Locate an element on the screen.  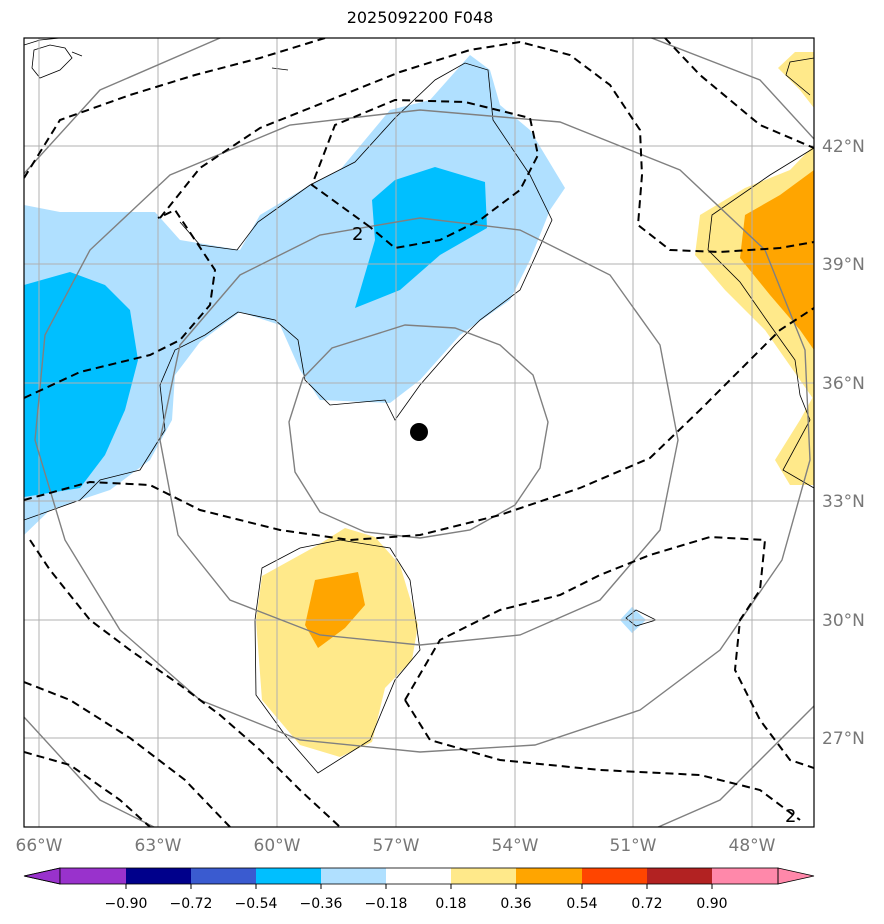
lon-label-66w: 66°W is located at coordinates (39, 846).